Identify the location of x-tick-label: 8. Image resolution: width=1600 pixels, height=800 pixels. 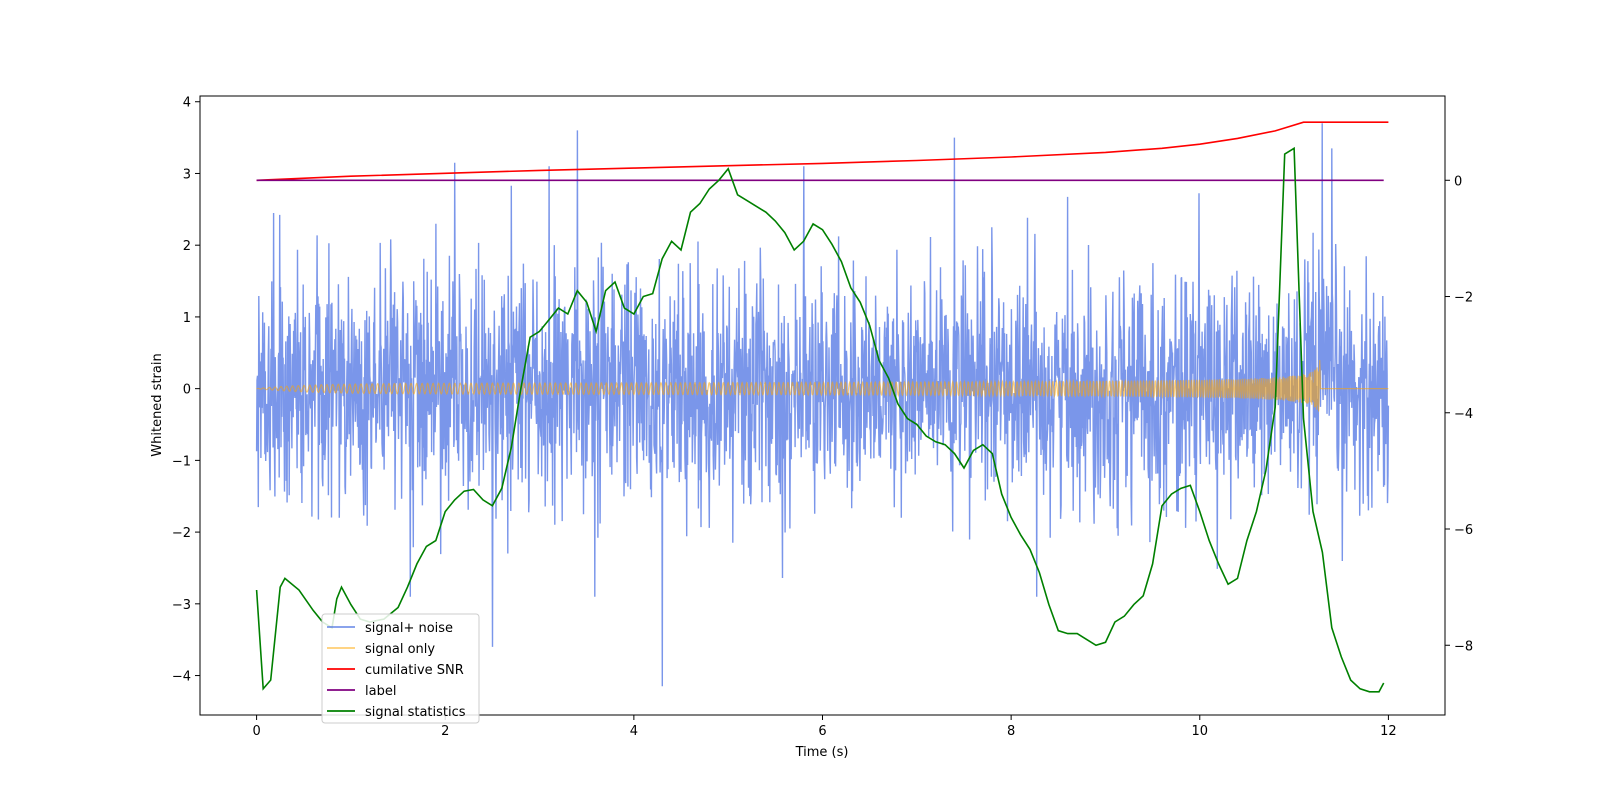
(1011, 731).